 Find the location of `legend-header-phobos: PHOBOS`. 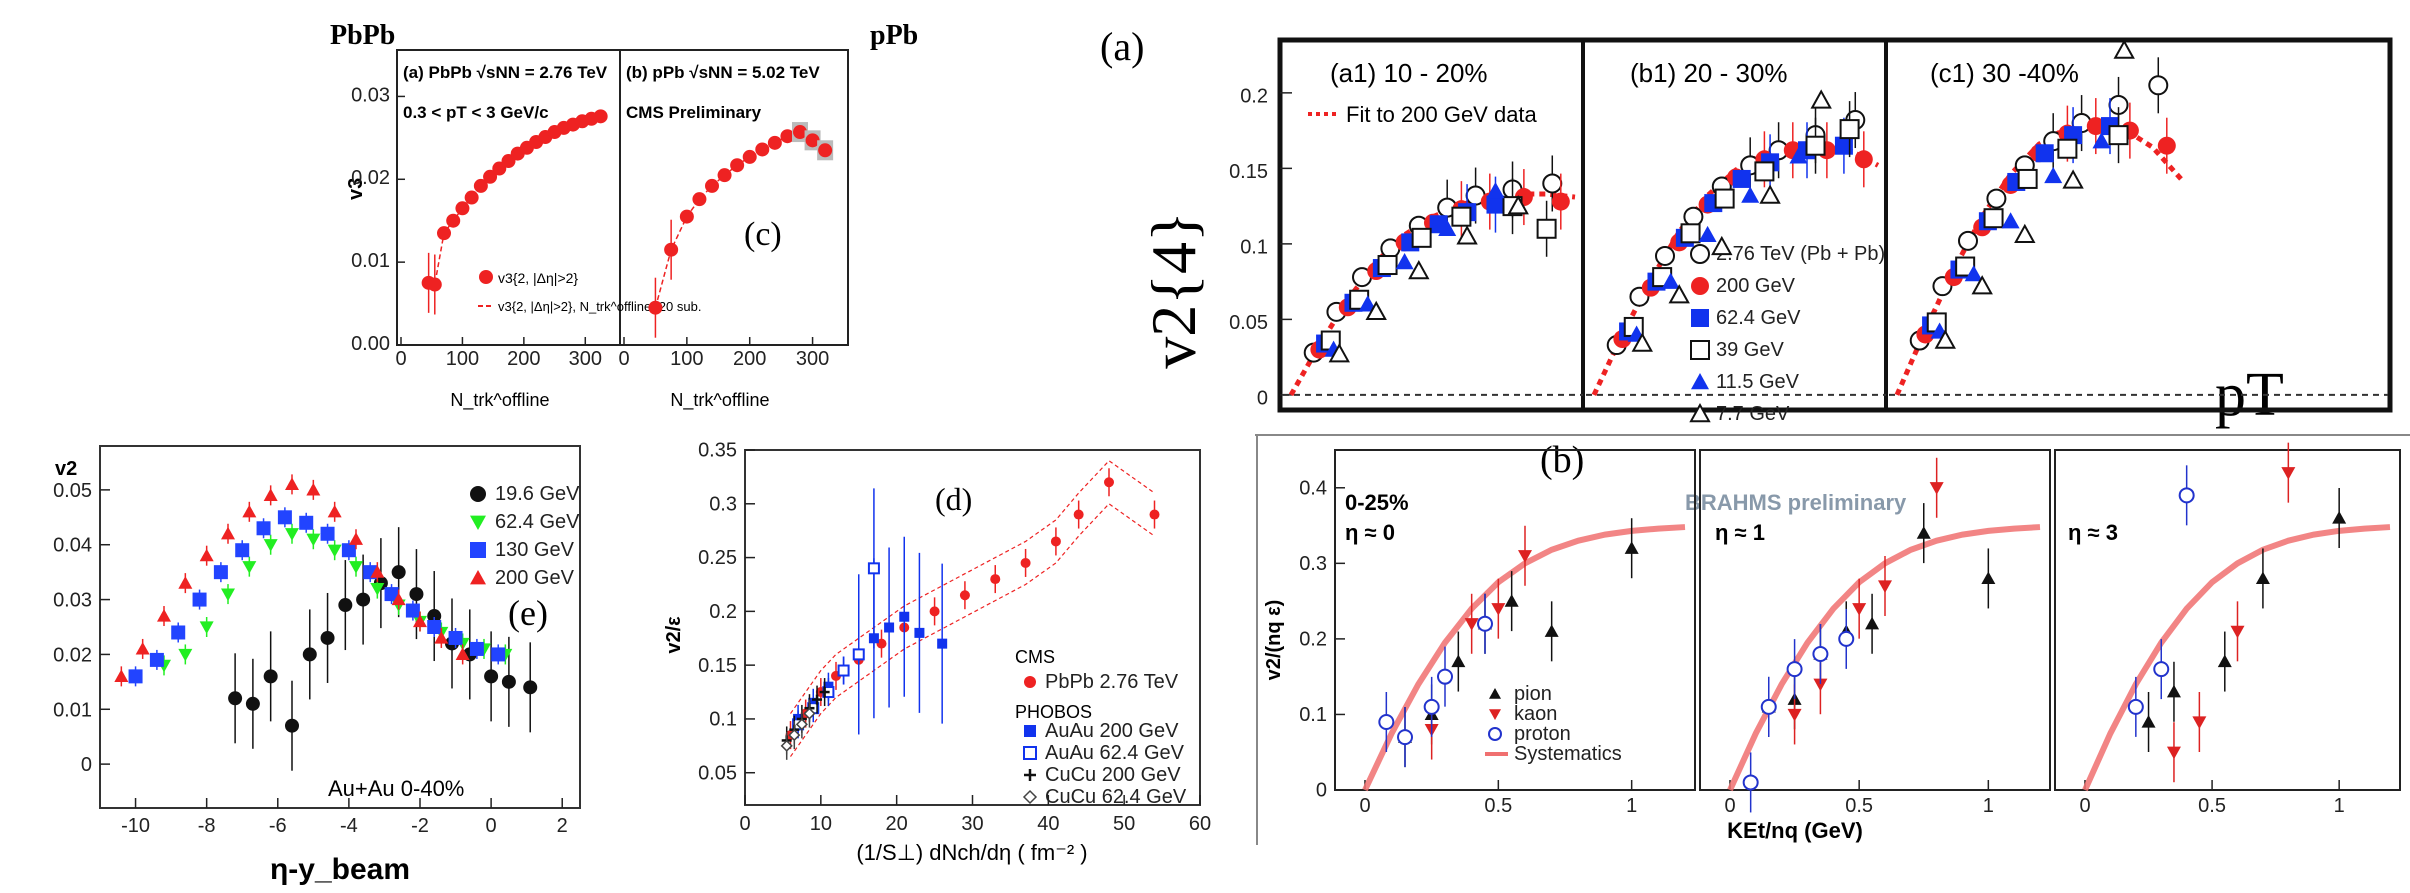

legend-header-phobos: PHOBOS is located at coordinates (1053, 712).